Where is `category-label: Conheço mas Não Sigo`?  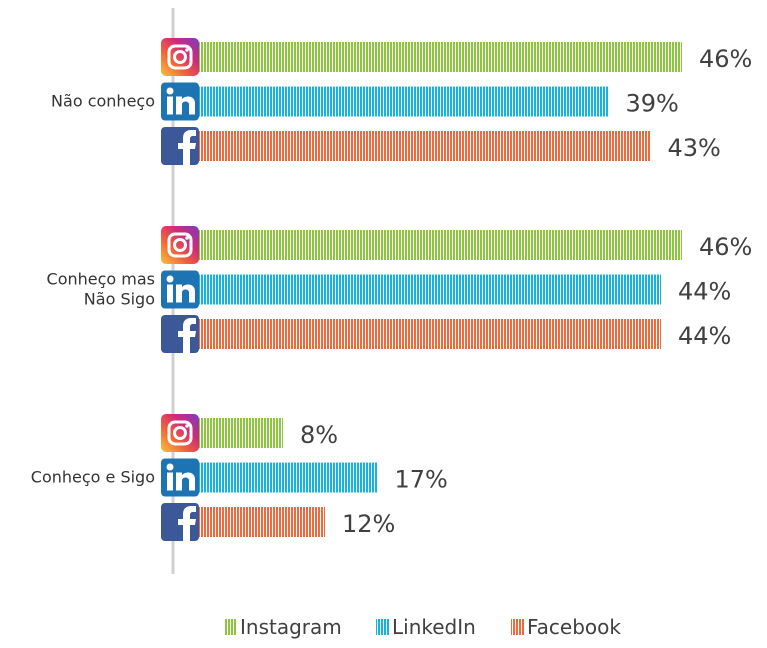
category-label: Conheço mas Não Sigo is located at coordinates (101, 289).